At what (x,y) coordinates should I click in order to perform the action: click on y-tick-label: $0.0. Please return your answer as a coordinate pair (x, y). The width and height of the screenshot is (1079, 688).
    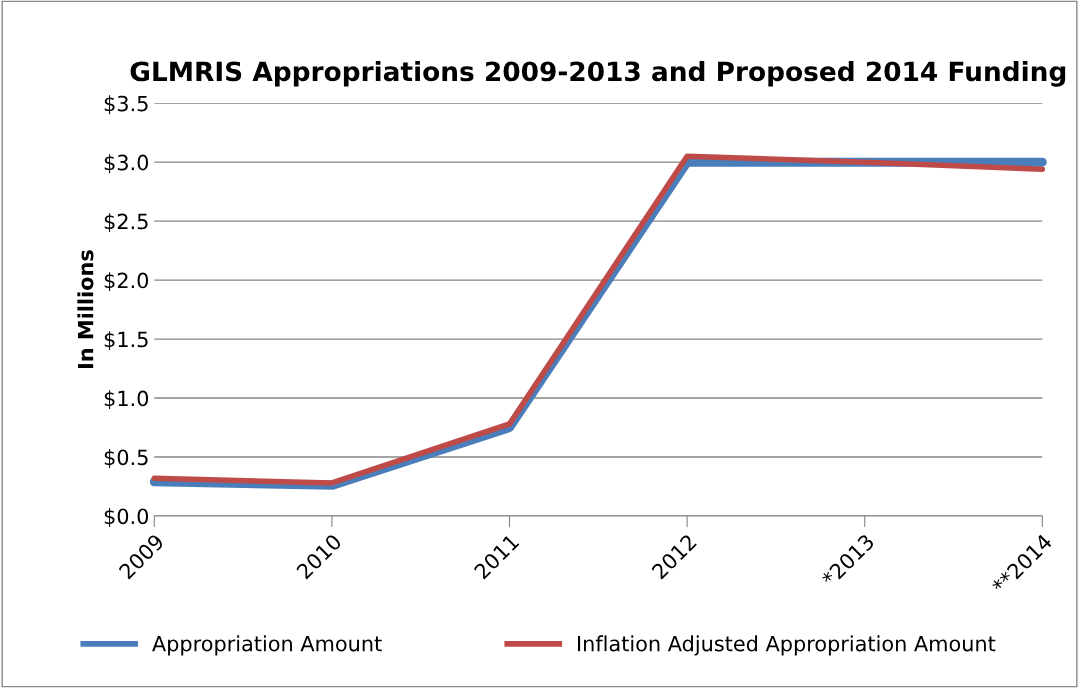
    Looking at the image, I should click on (126, 517).